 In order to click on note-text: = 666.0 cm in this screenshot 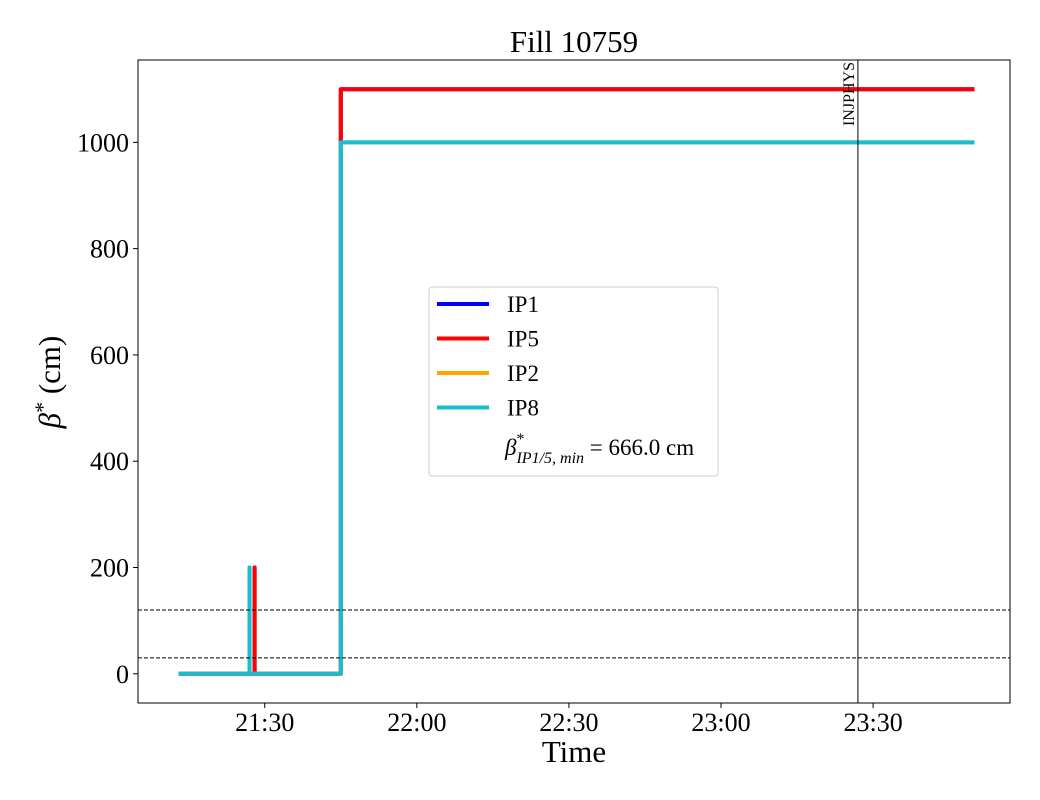, I will do `click(639, 447)`.